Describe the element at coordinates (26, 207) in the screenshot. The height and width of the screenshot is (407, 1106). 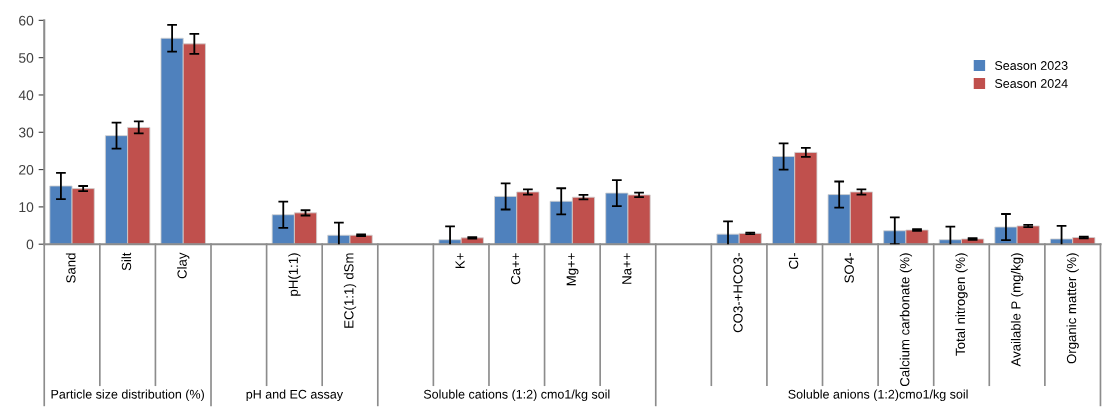
I see `y-tick-label: 10` at that location.